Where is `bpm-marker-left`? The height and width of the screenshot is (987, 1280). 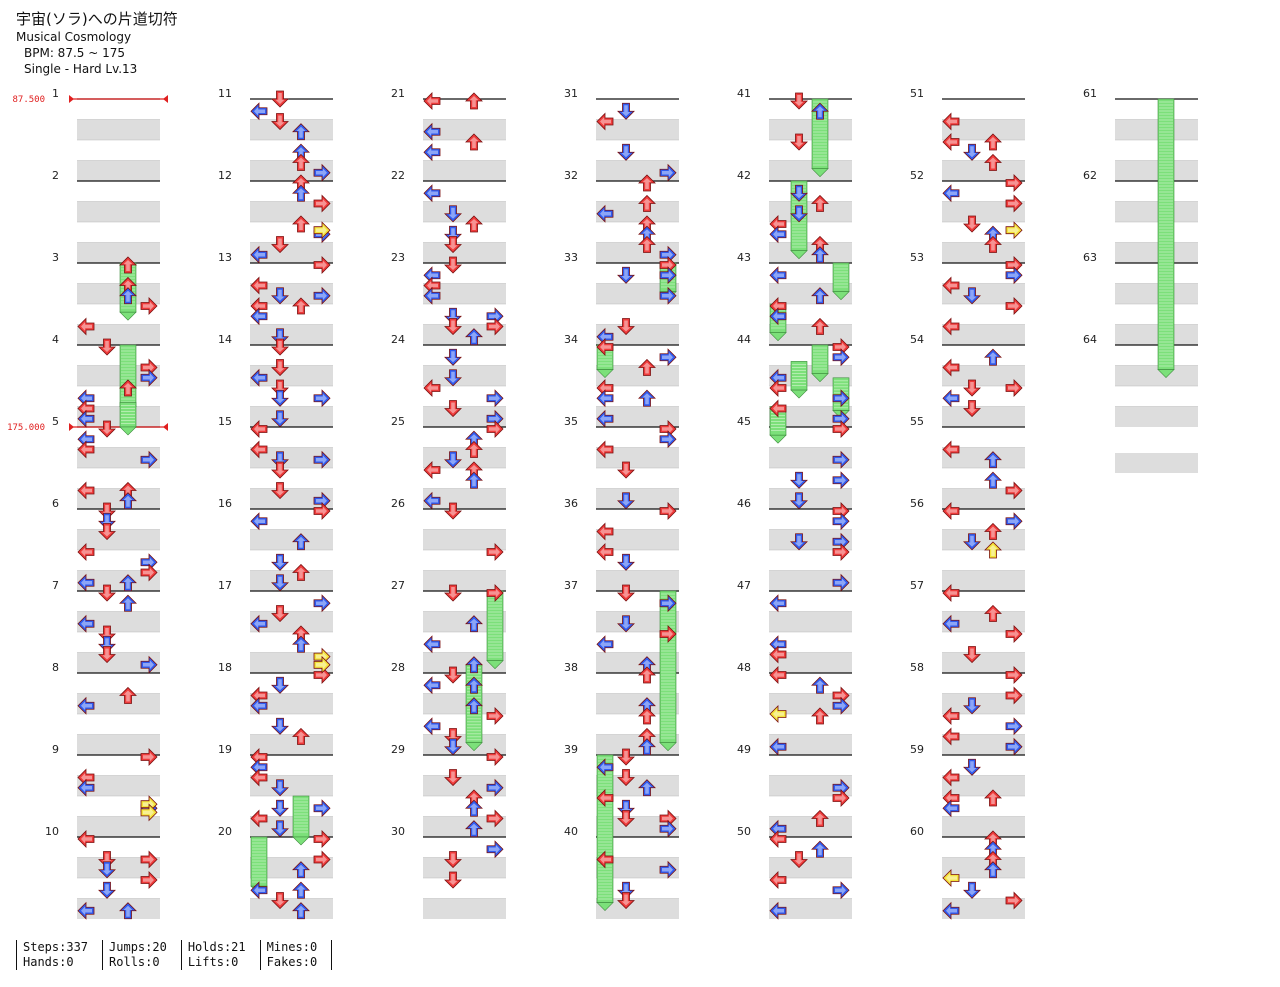 bpm-marker-left is located at coordinates (71, 427).